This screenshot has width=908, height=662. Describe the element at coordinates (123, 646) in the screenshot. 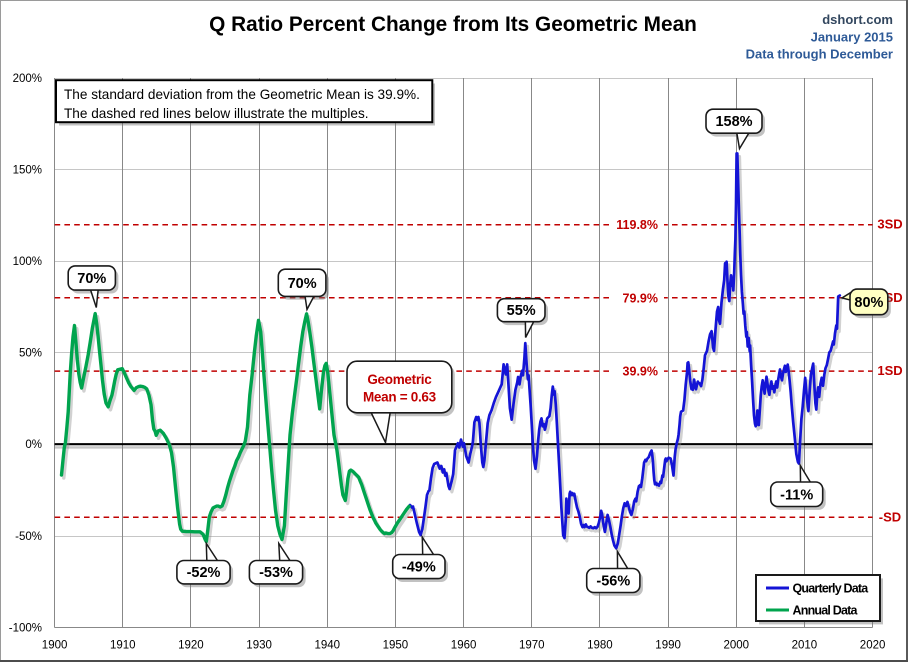

I see `svg-text: 1910` at that location.